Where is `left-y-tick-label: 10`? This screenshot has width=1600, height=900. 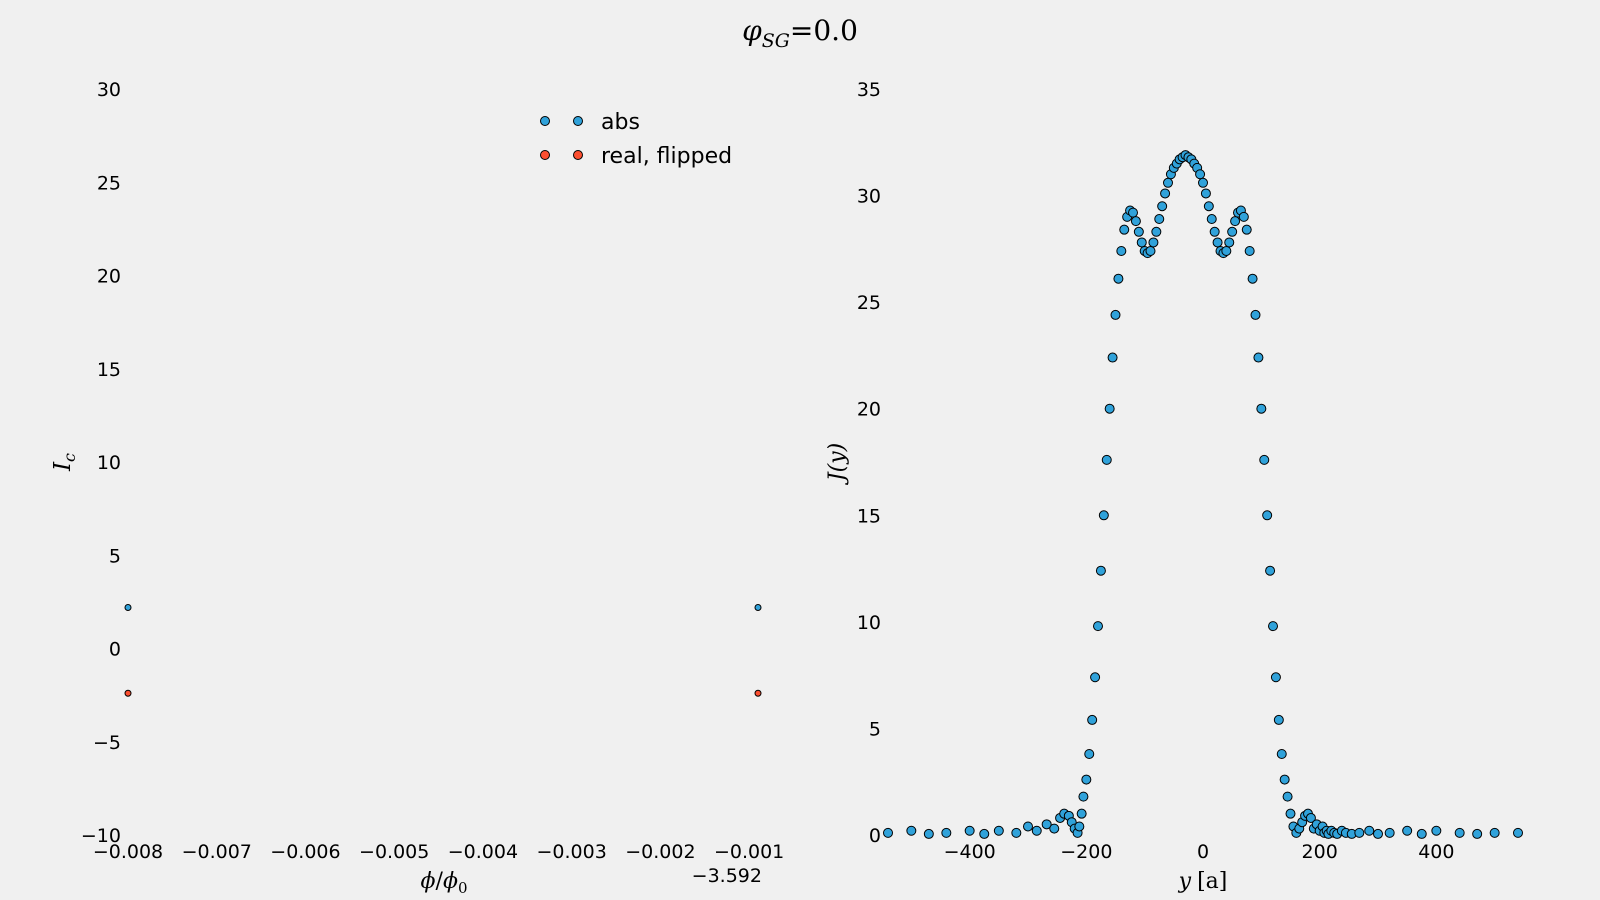 left-y-tick-label: 10 is located at coordinates (109, 463).